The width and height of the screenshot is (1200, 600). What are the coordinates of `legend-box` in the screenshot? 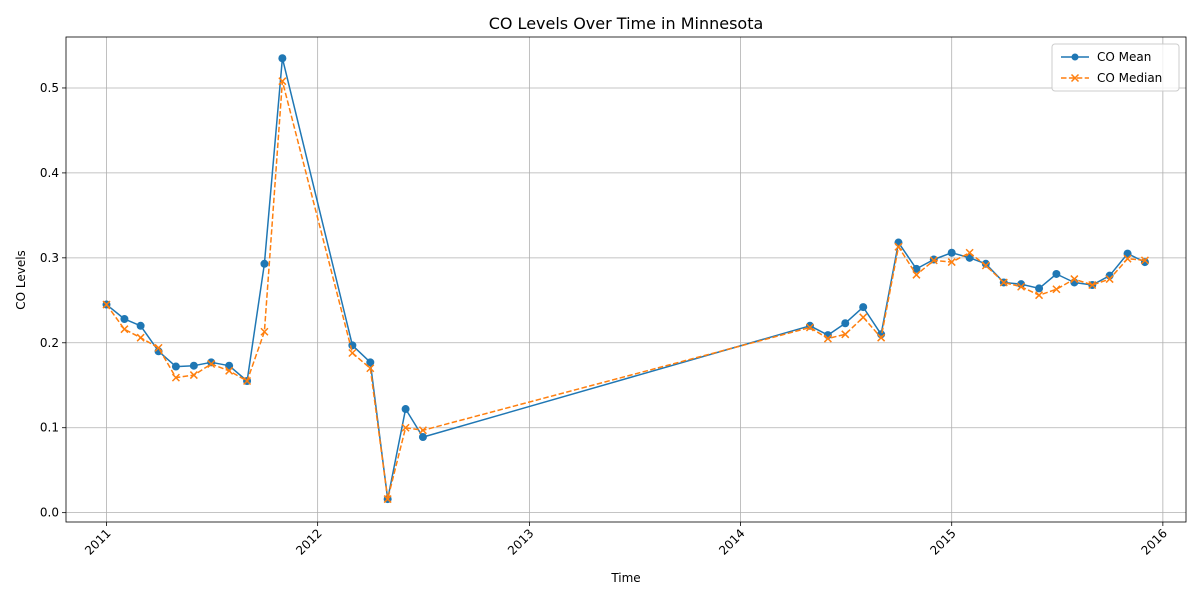 It's located at (1115, 67).